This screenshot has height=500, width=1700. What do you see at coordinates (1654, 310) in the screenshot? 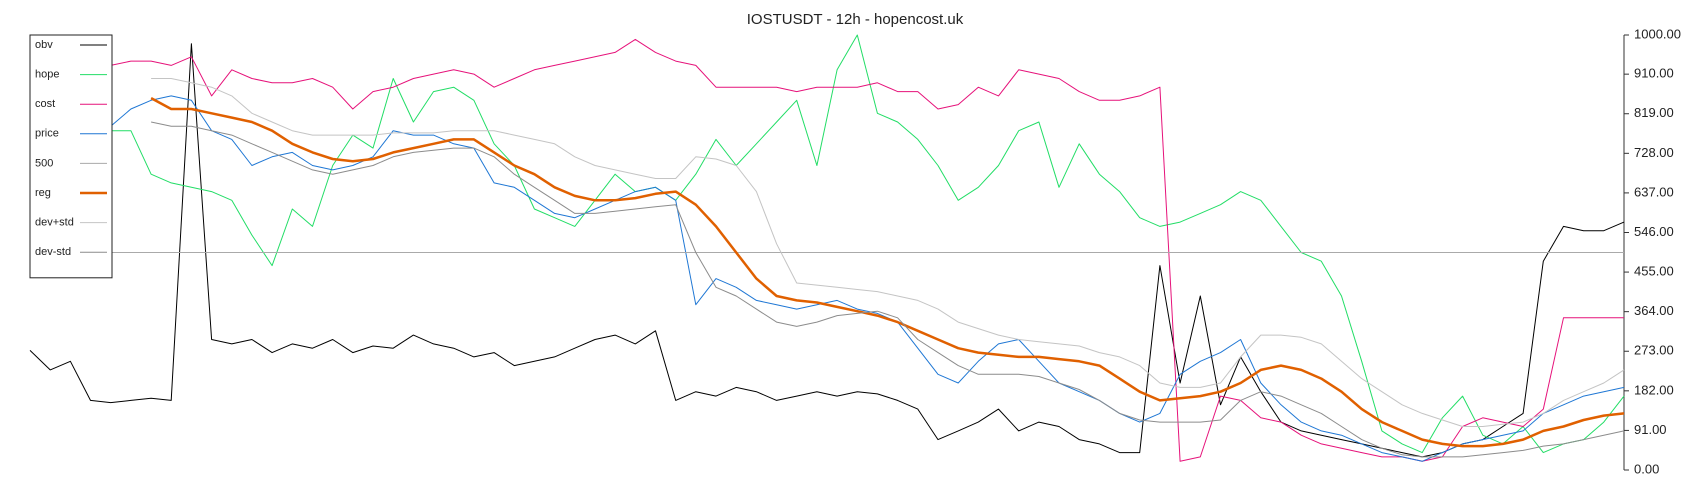
I see `y-tick-label: 364.00` at bounding box center [1654, 310].